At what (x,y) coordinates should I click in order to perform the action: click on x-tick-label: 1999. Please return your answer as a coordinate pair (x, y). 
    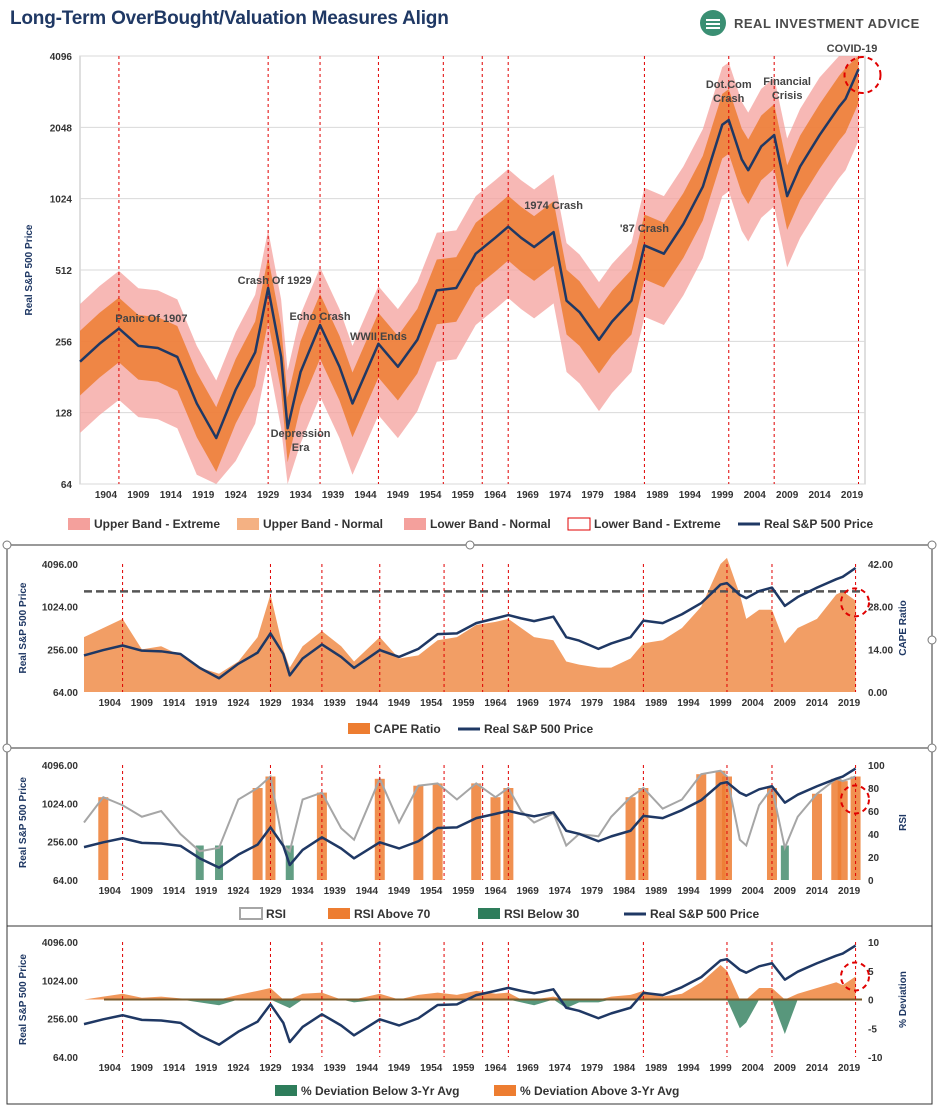
    Looking at the image, I should click on (720, 703).